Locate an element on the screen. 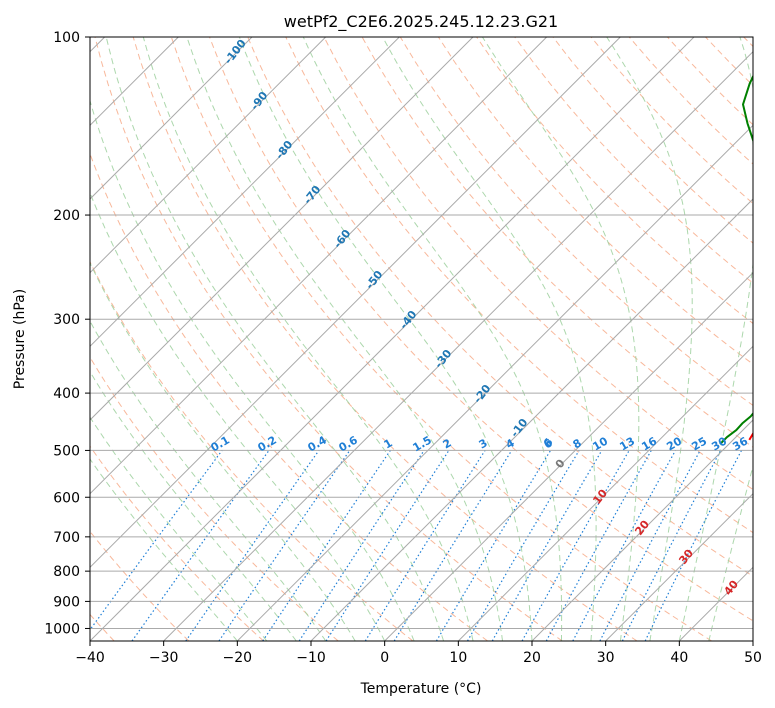  x-tick-label: 10 is located at coordinates (458, 658).